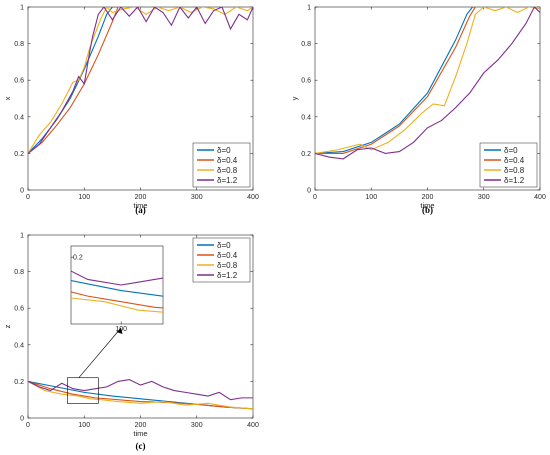 The image size is (550, 455). I want to click on panel-label: (c), so click(141, 446).